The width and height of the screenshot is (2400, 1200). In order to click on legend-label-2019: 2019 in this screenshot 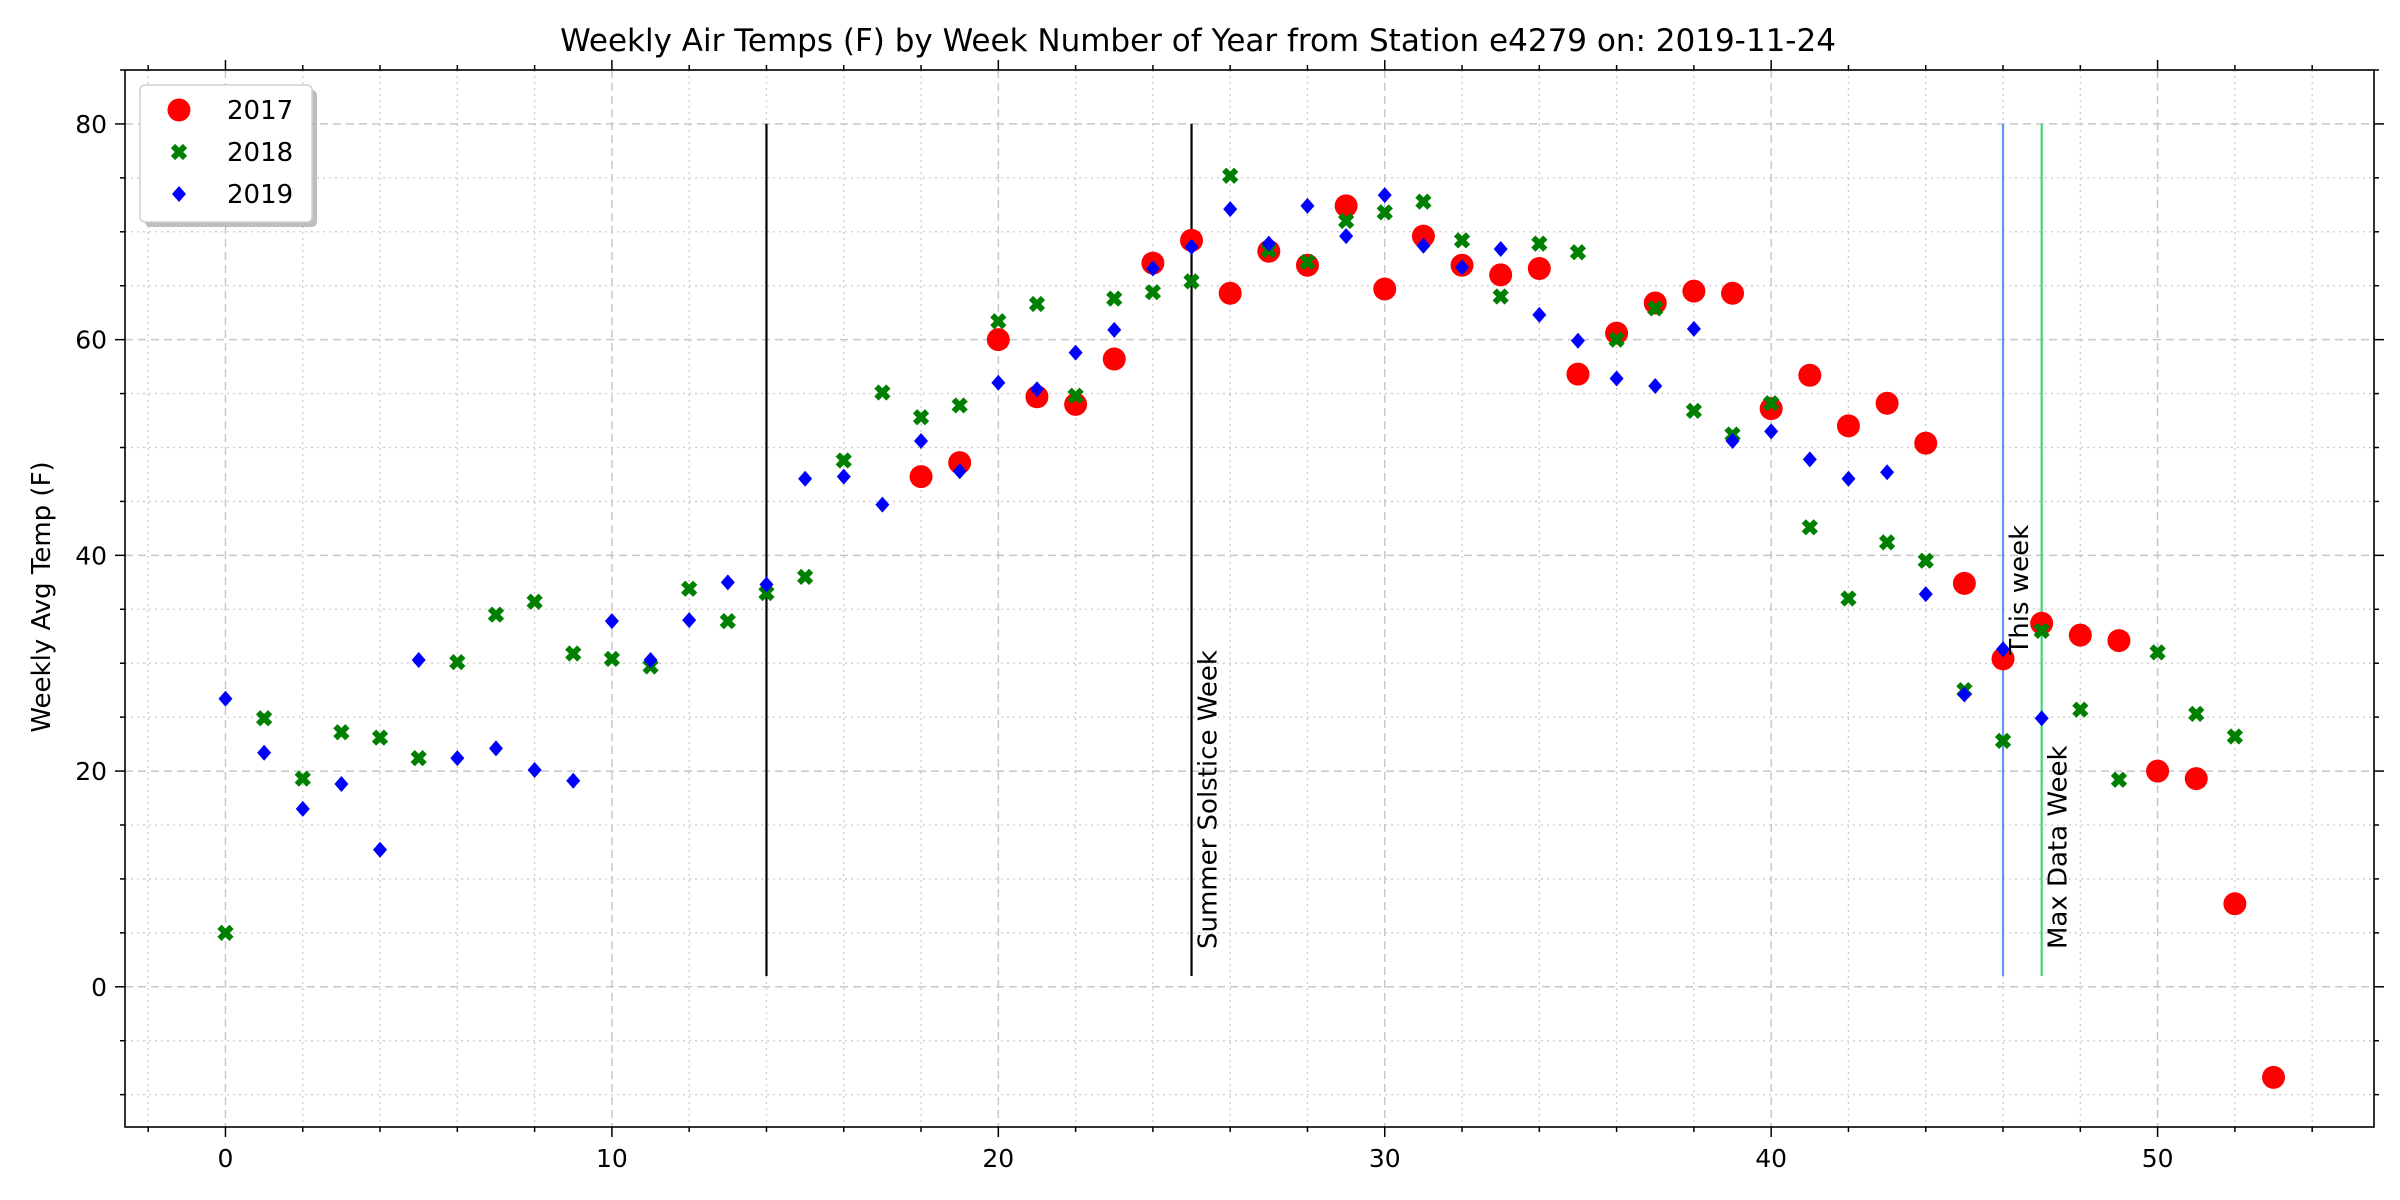, I will do `click(260, 195)`.